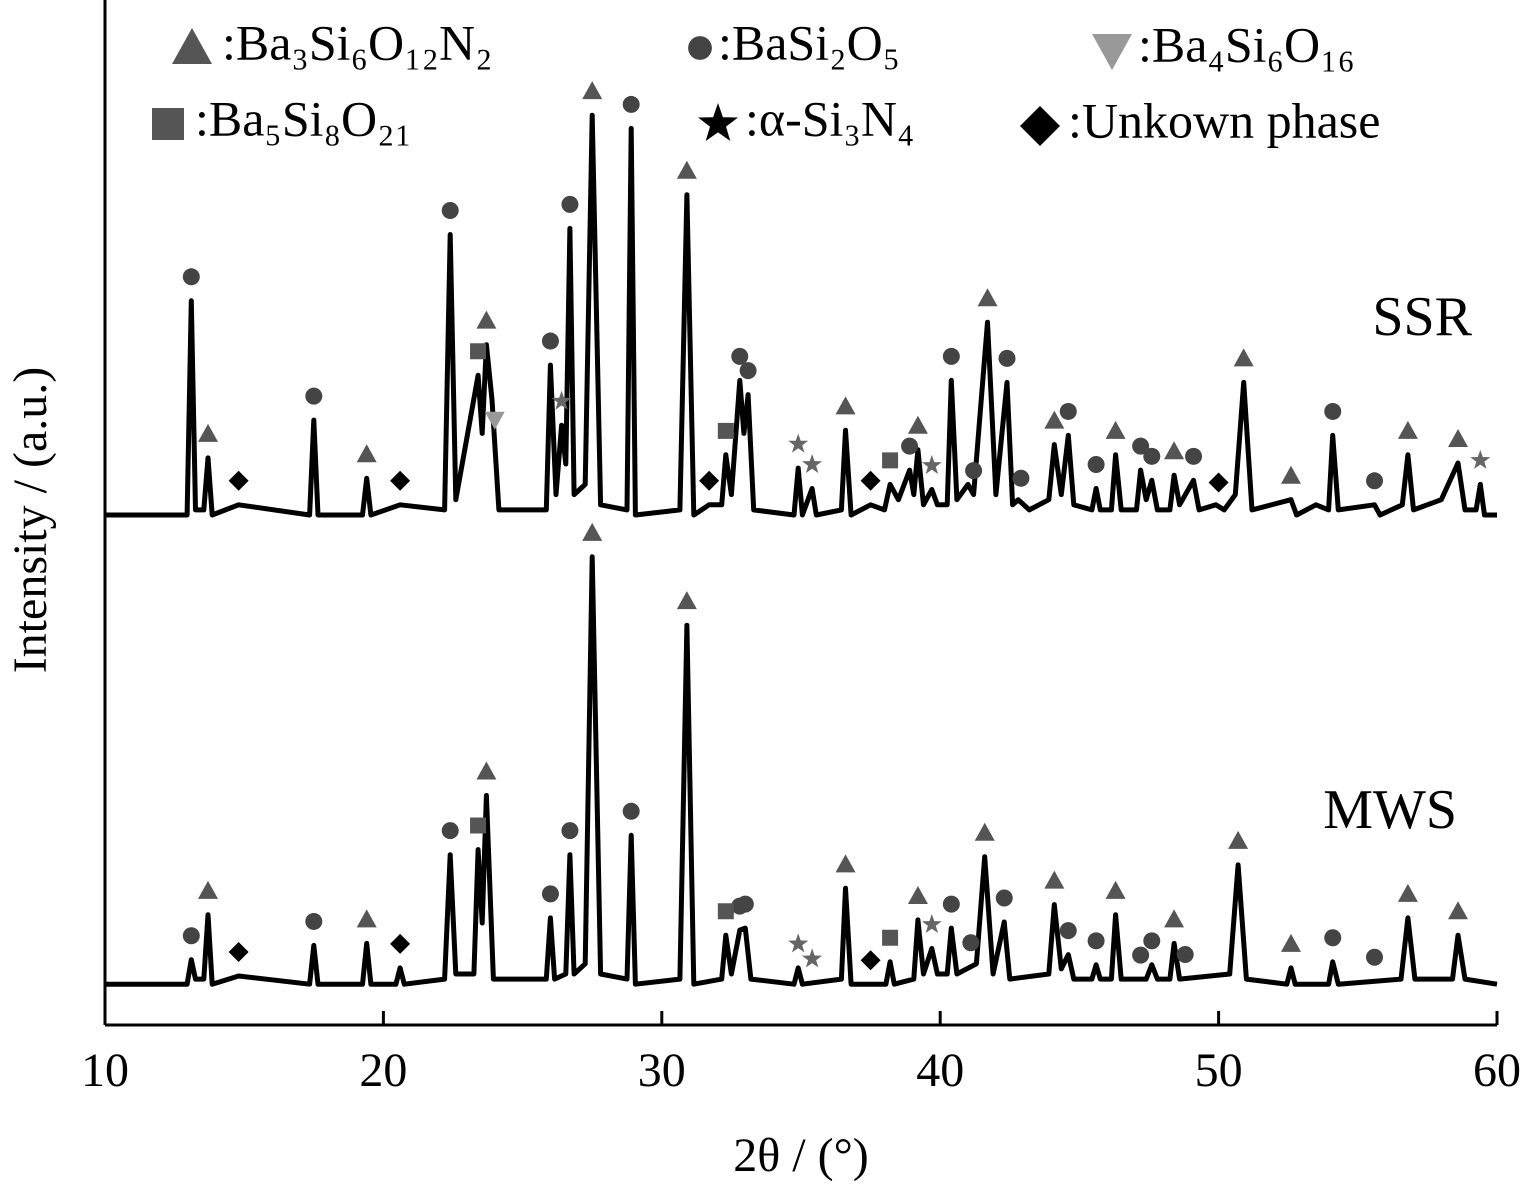  Describe the element at coordinates (829, 118) in the screenshot. I see `legend-label: :α-Si₃N₄` at that location.